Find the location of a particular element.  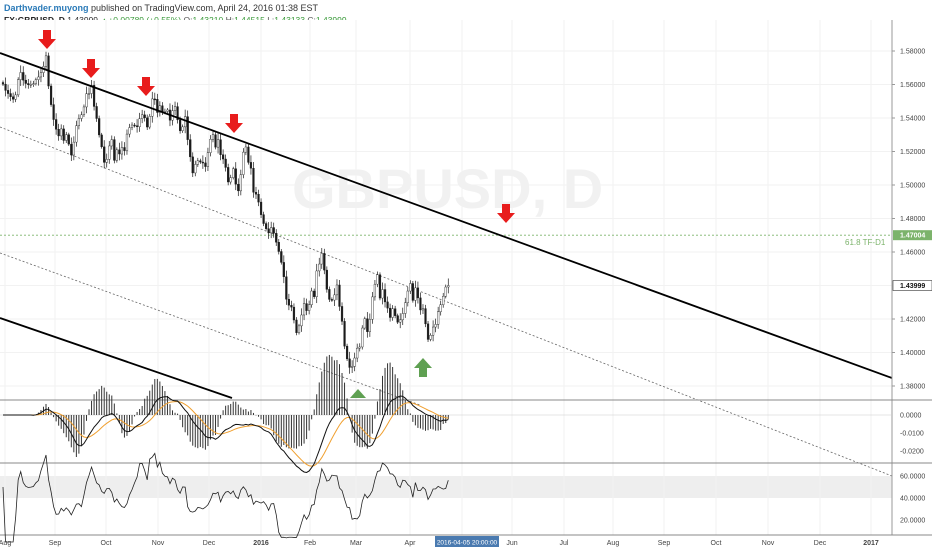

x-tick-label: Nov is located at coordinates (768, 543).